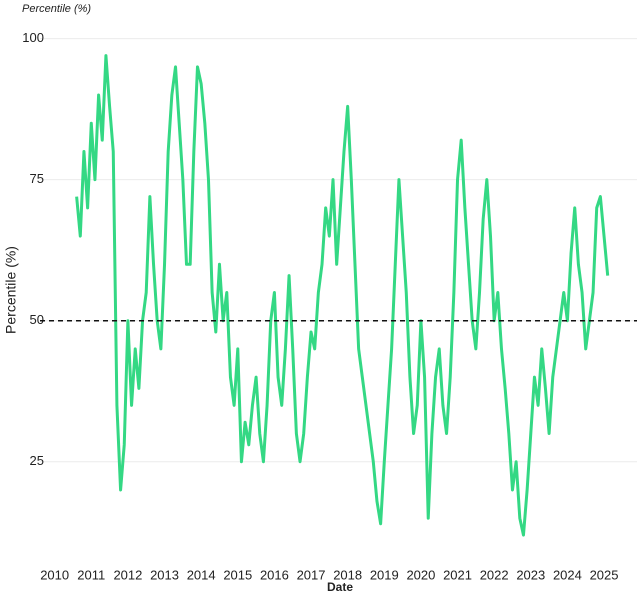  I want to click on x-tick-label: 2023, so click(530, 574).